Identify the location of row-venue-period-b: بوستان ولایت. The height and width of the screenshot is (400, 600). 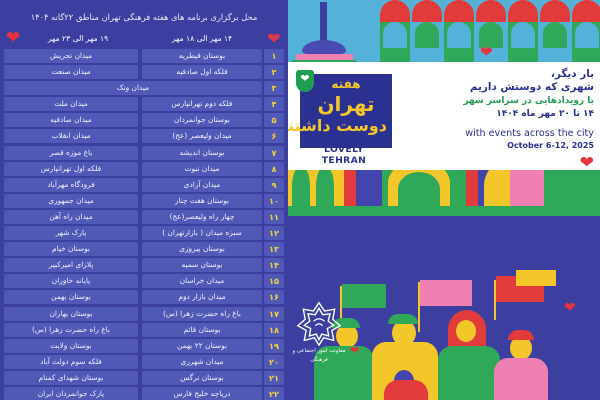
(71, 345).